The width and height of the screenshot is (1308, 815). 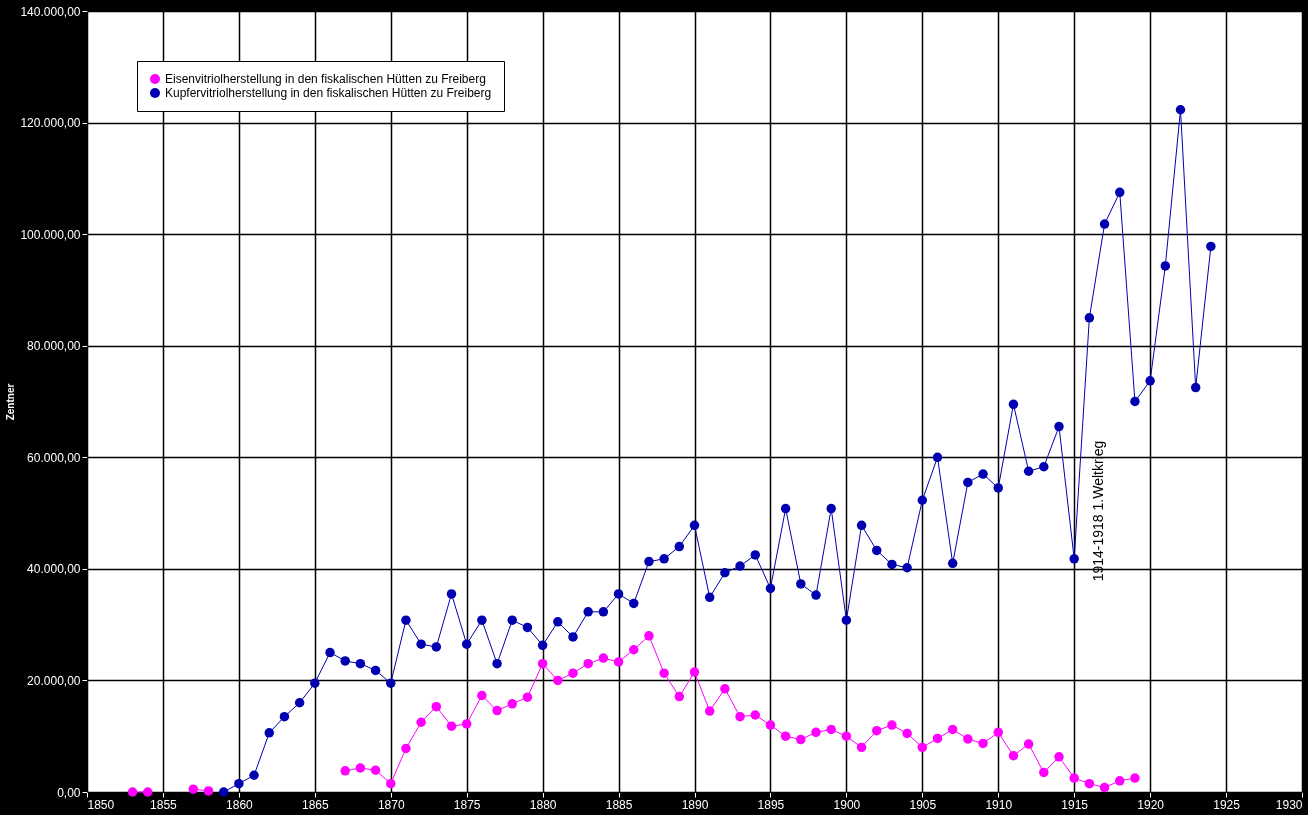 I want to click on x-tick-label: 1855, so click(x=164, y=804).